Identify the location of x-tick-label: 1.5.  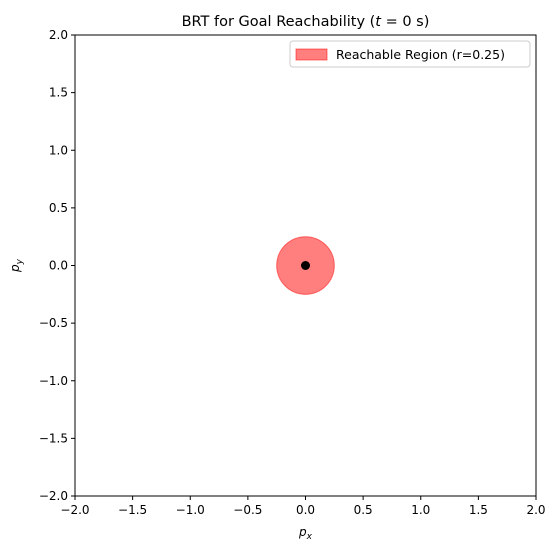
(478, 510).